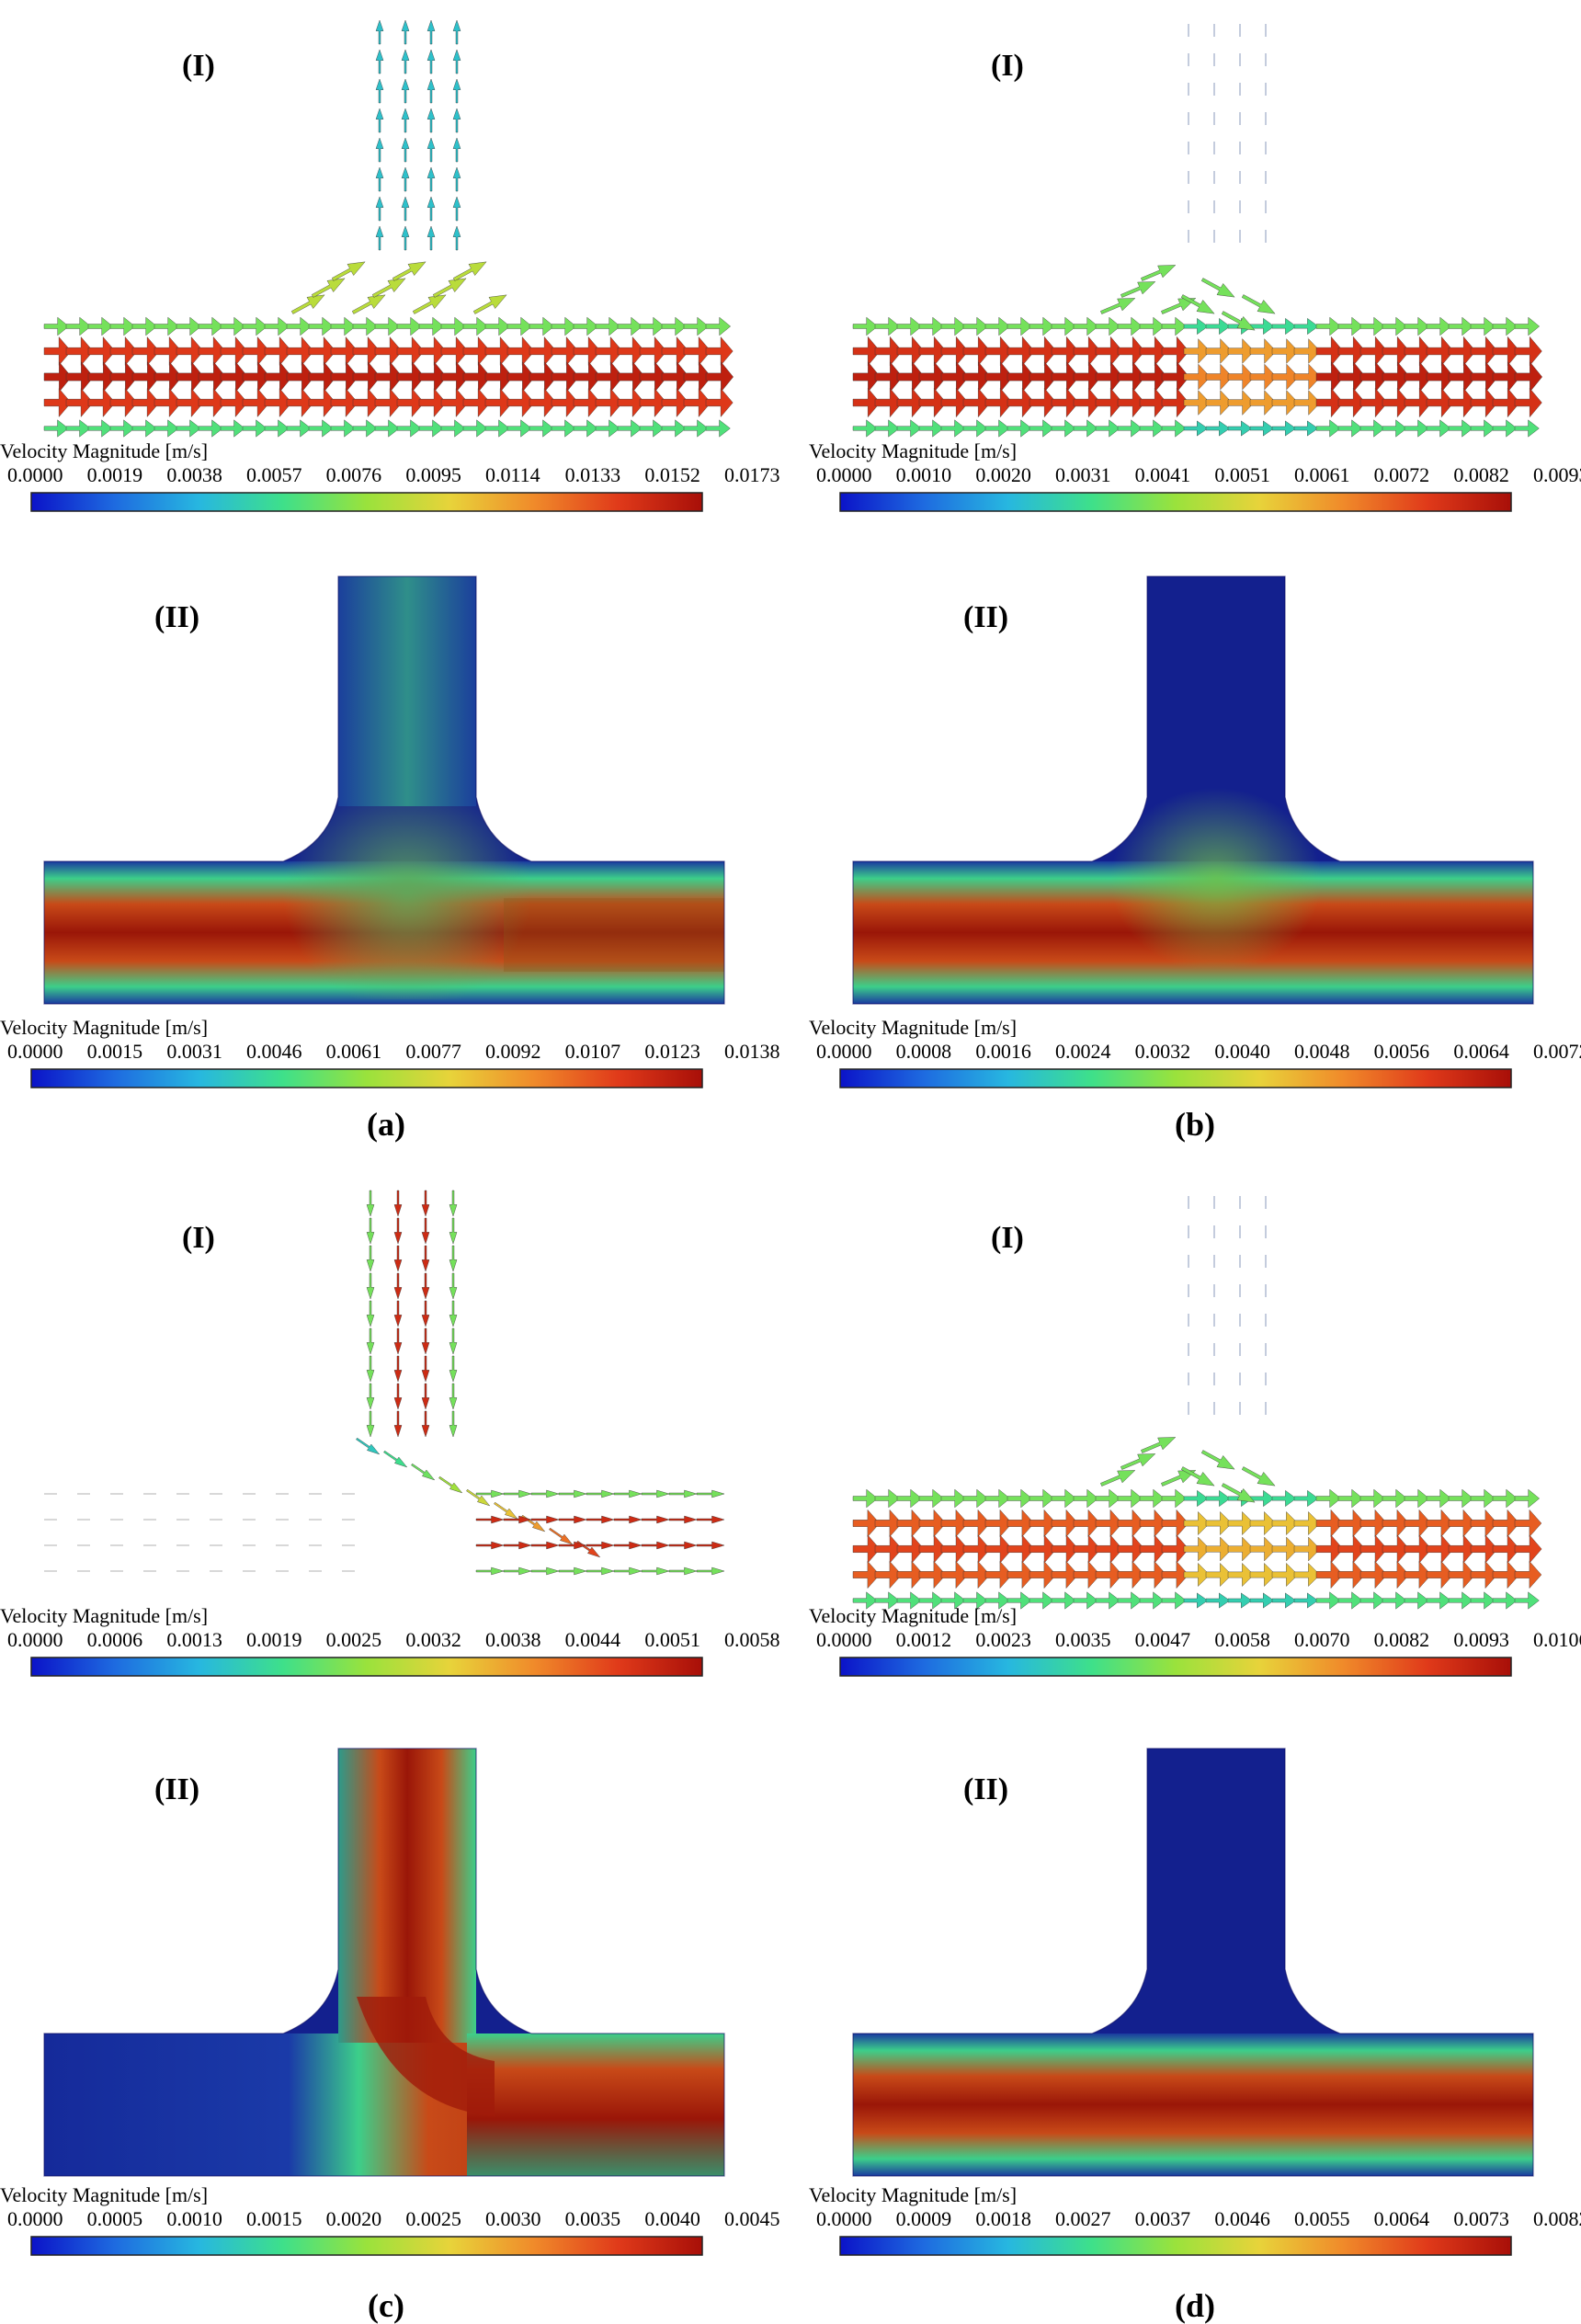 The height and width of the screenshot is (2324, 1581). I want to click on colorbar-tick: 0.0058, so click(752, 1640).